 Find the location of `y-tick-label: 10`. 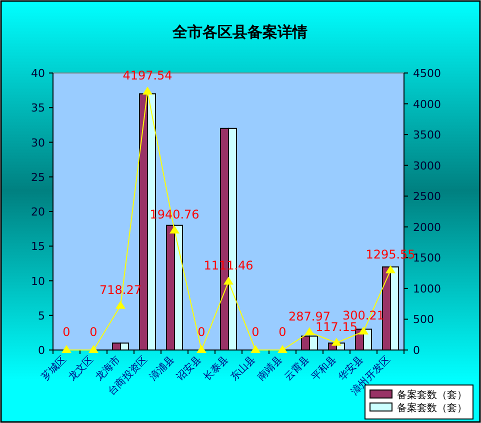

y-tick-label: 10 is located at coordinates (38, 281).